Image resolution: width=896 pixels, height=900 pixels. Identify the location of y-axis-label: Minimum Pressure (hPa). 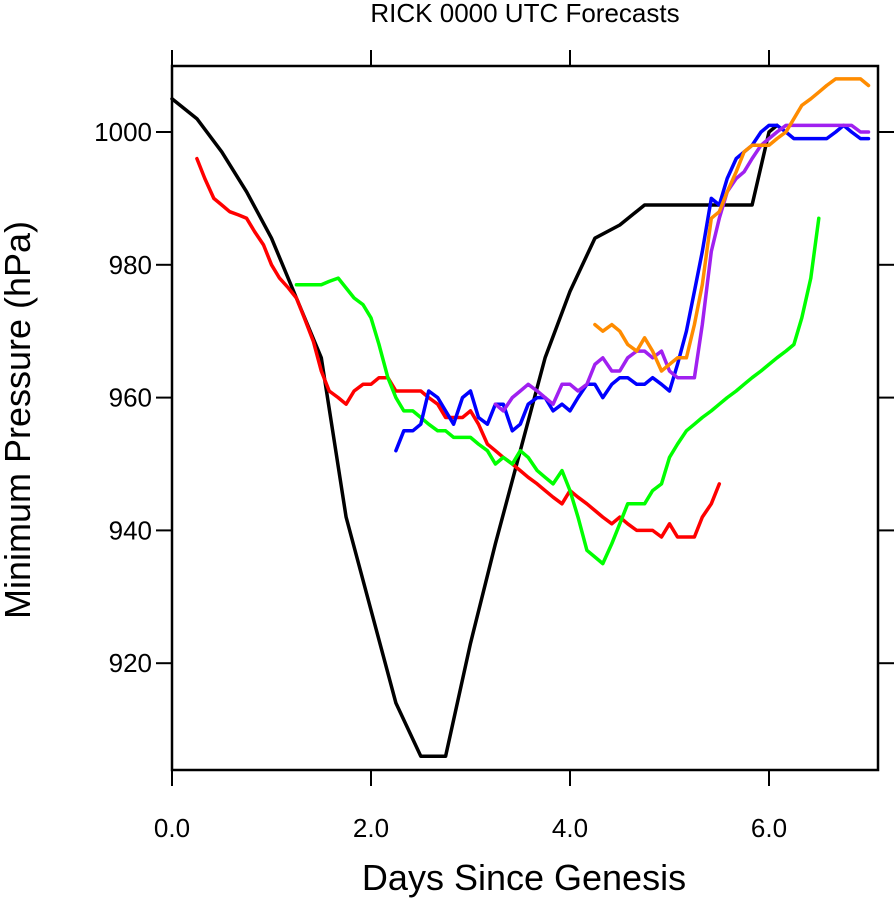
(19, 420).